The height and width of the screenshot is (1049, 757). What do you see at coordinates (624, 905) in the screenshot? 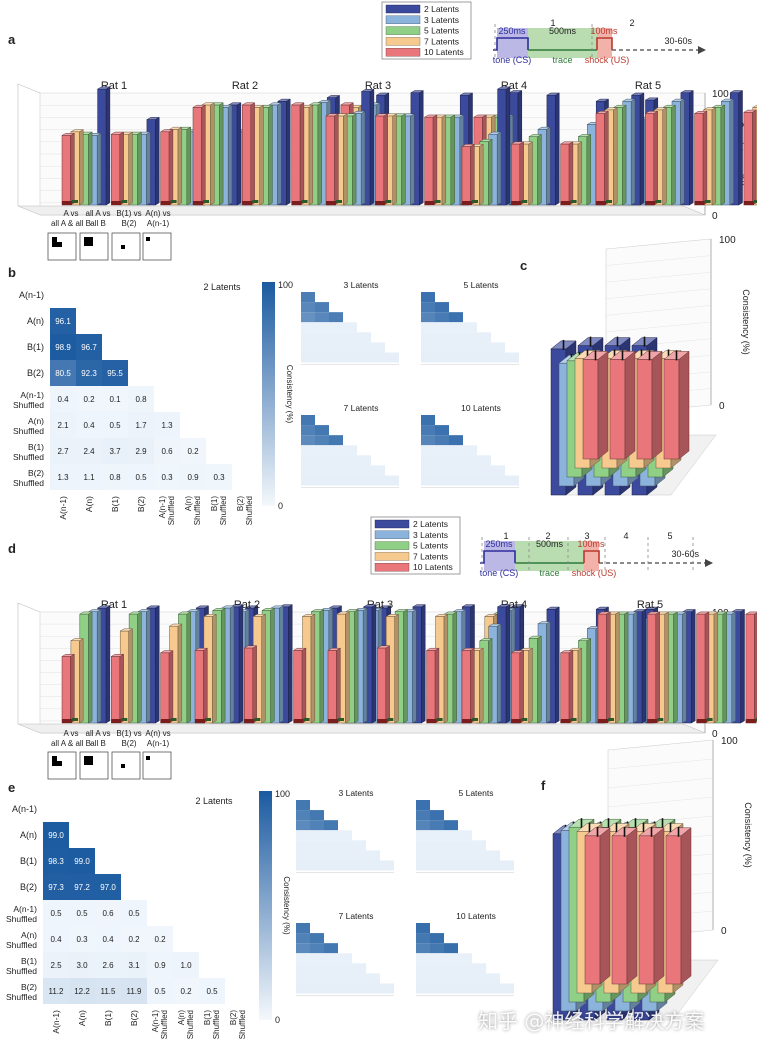
I see `panel-f-bar` at bounding box center [624, 905].